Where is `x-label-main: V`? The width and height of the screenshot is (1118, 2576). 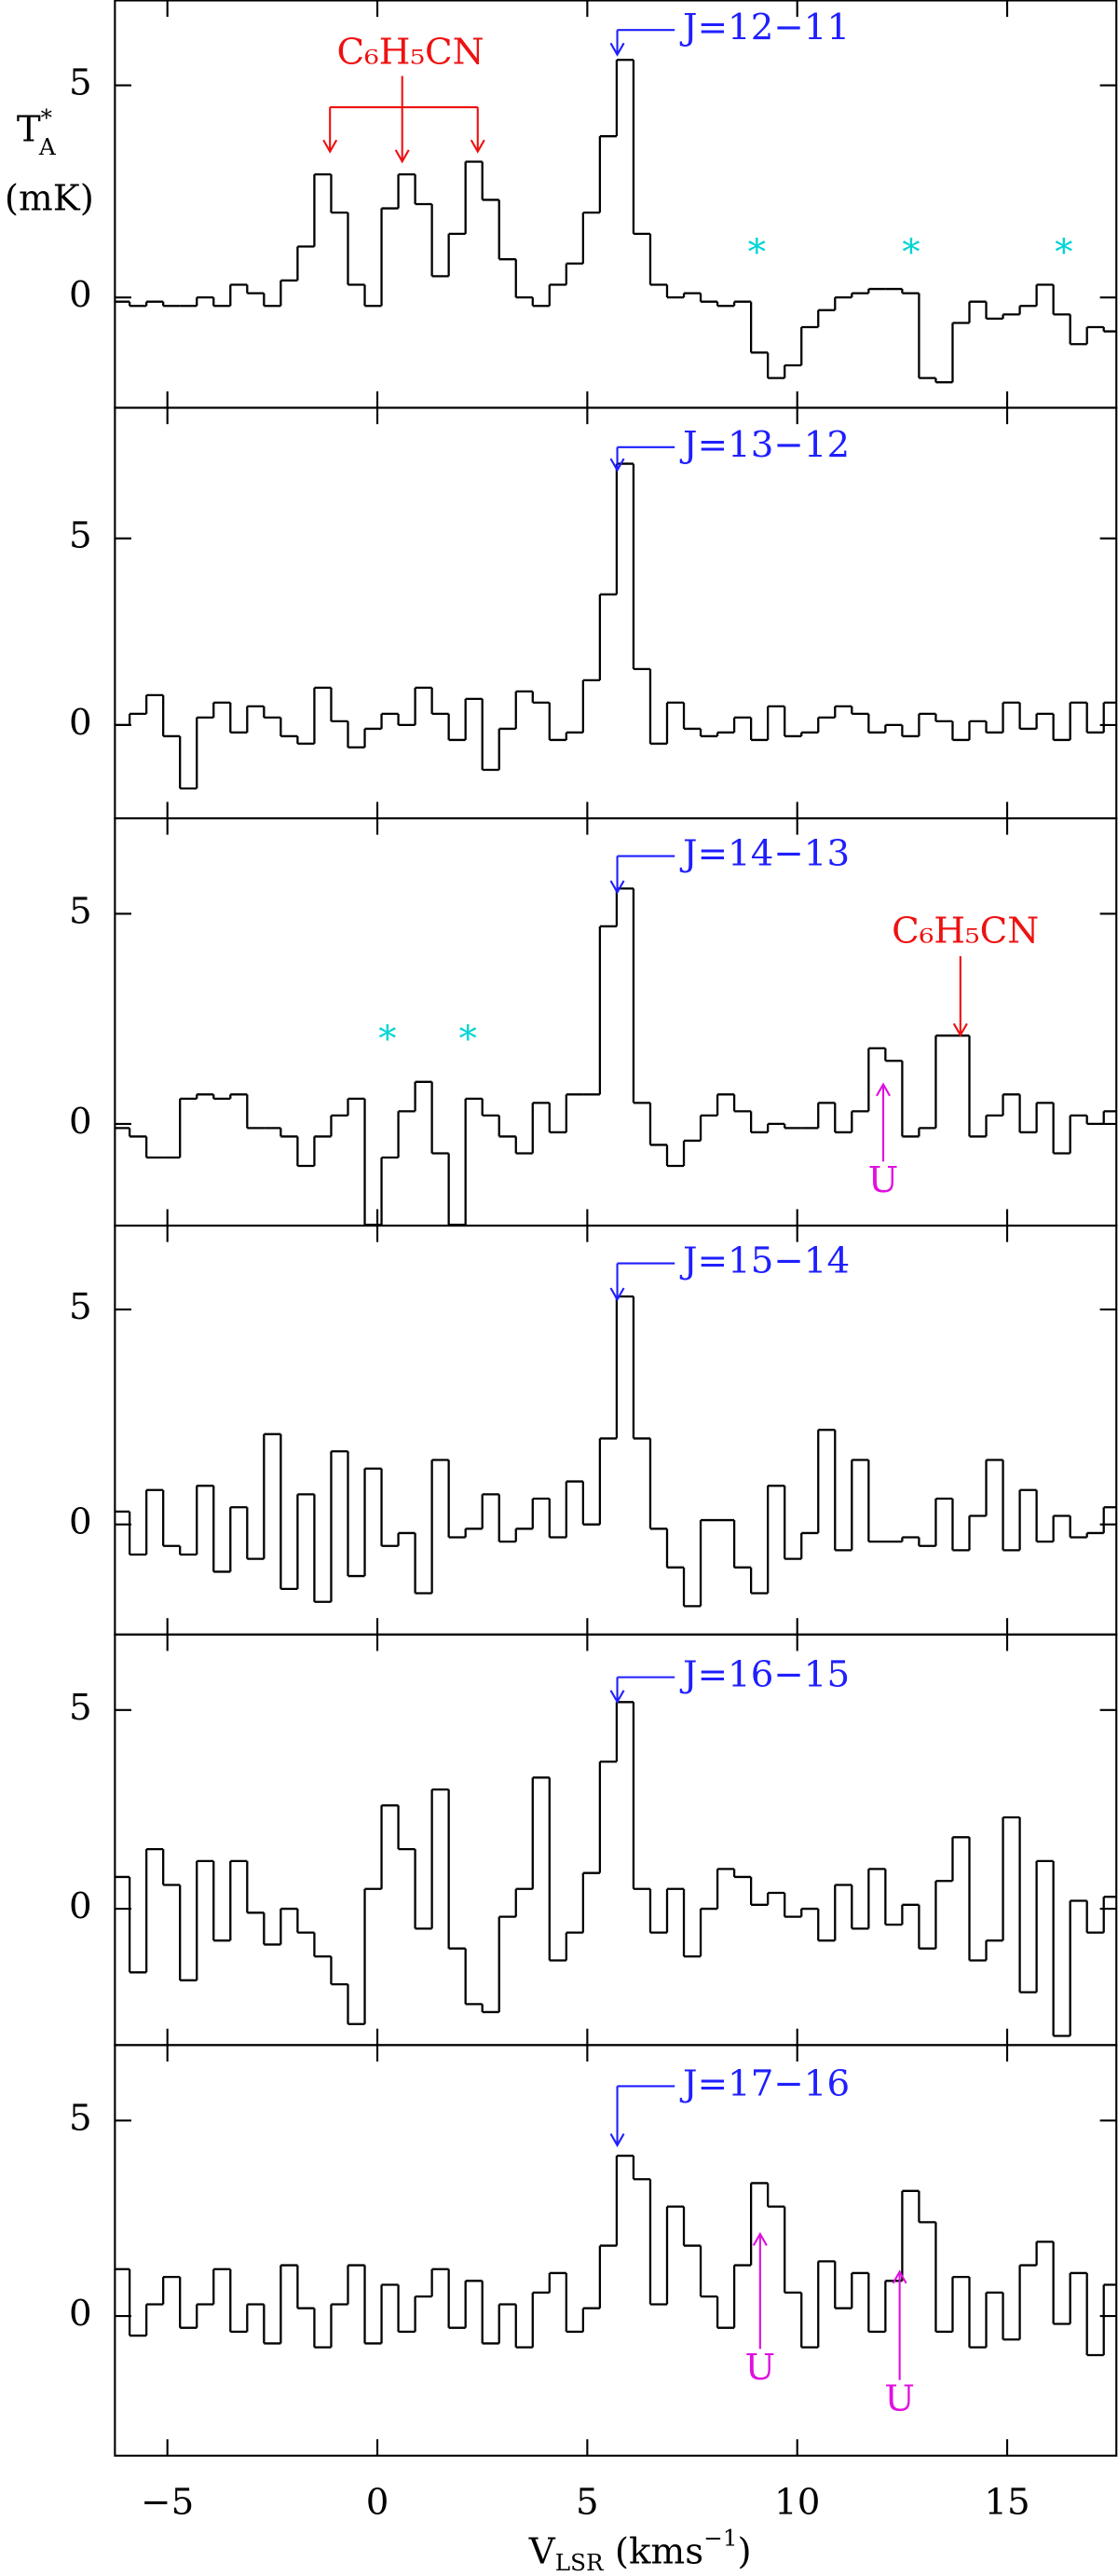
x-label-main: V is located at coordinates (542, 2552).